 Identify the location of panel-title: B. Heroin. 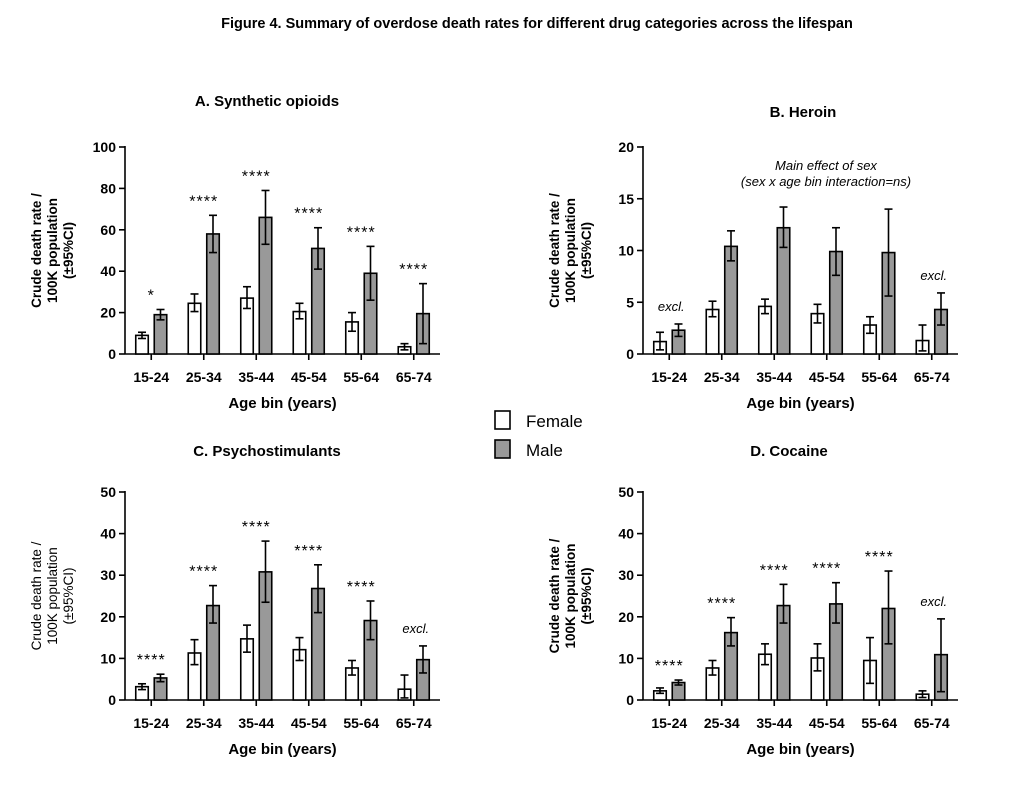
(803, 112).